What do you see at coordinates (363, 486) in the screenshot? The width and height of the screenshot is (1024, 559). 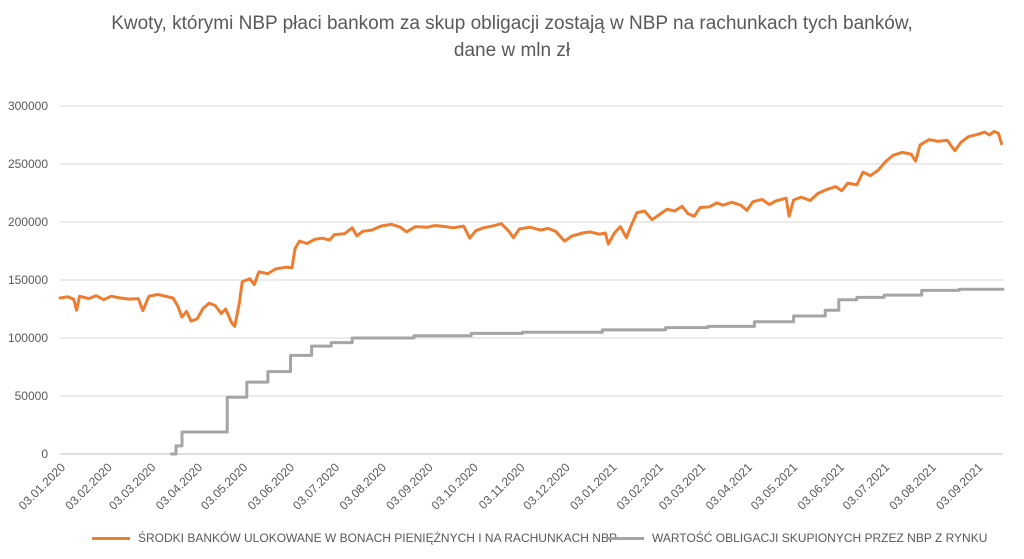 I see `x-tick-label: 03.08.2020` at bounding box center [363, 486].